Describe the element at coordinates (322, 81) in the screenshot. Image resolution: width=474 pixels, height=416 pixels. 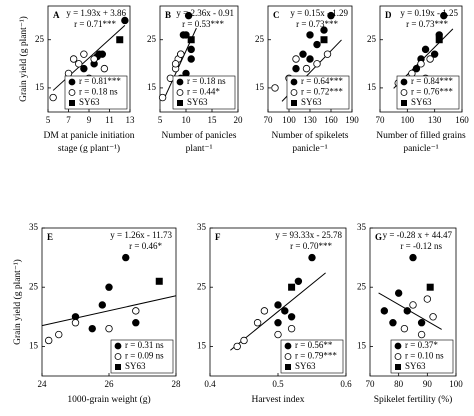
I see `legend-label: r = 0.64***` at that location.